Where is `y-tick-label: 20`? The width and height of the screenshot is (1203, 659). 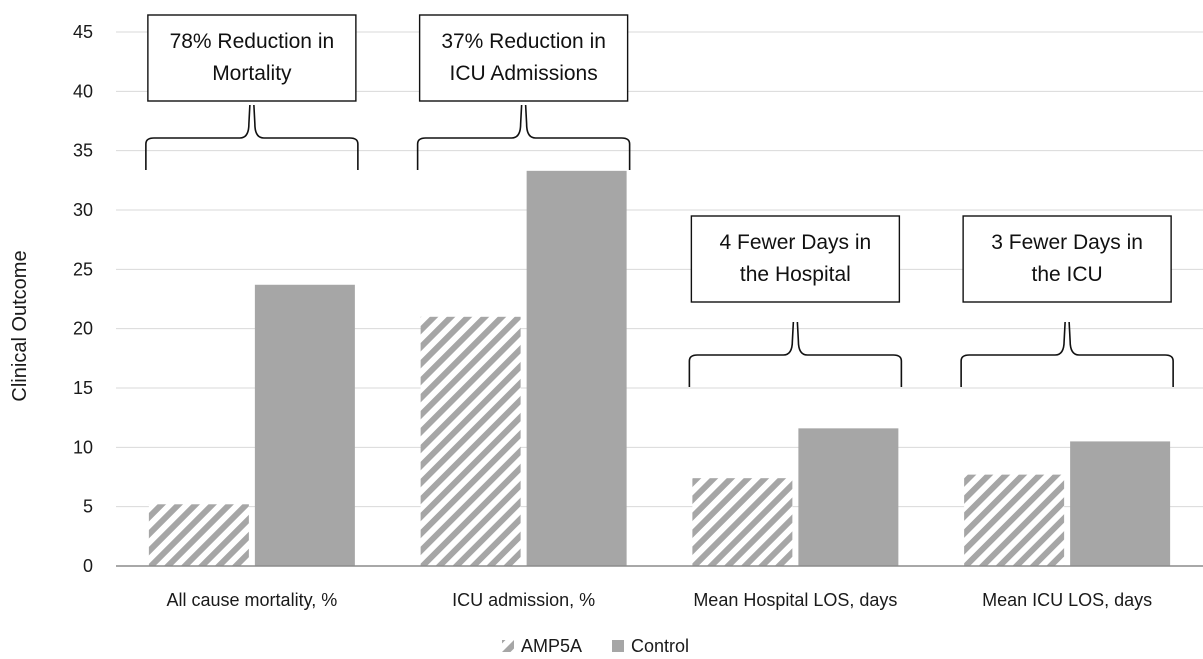
y-tick-label: 20 is located at coordinates (83, 329).